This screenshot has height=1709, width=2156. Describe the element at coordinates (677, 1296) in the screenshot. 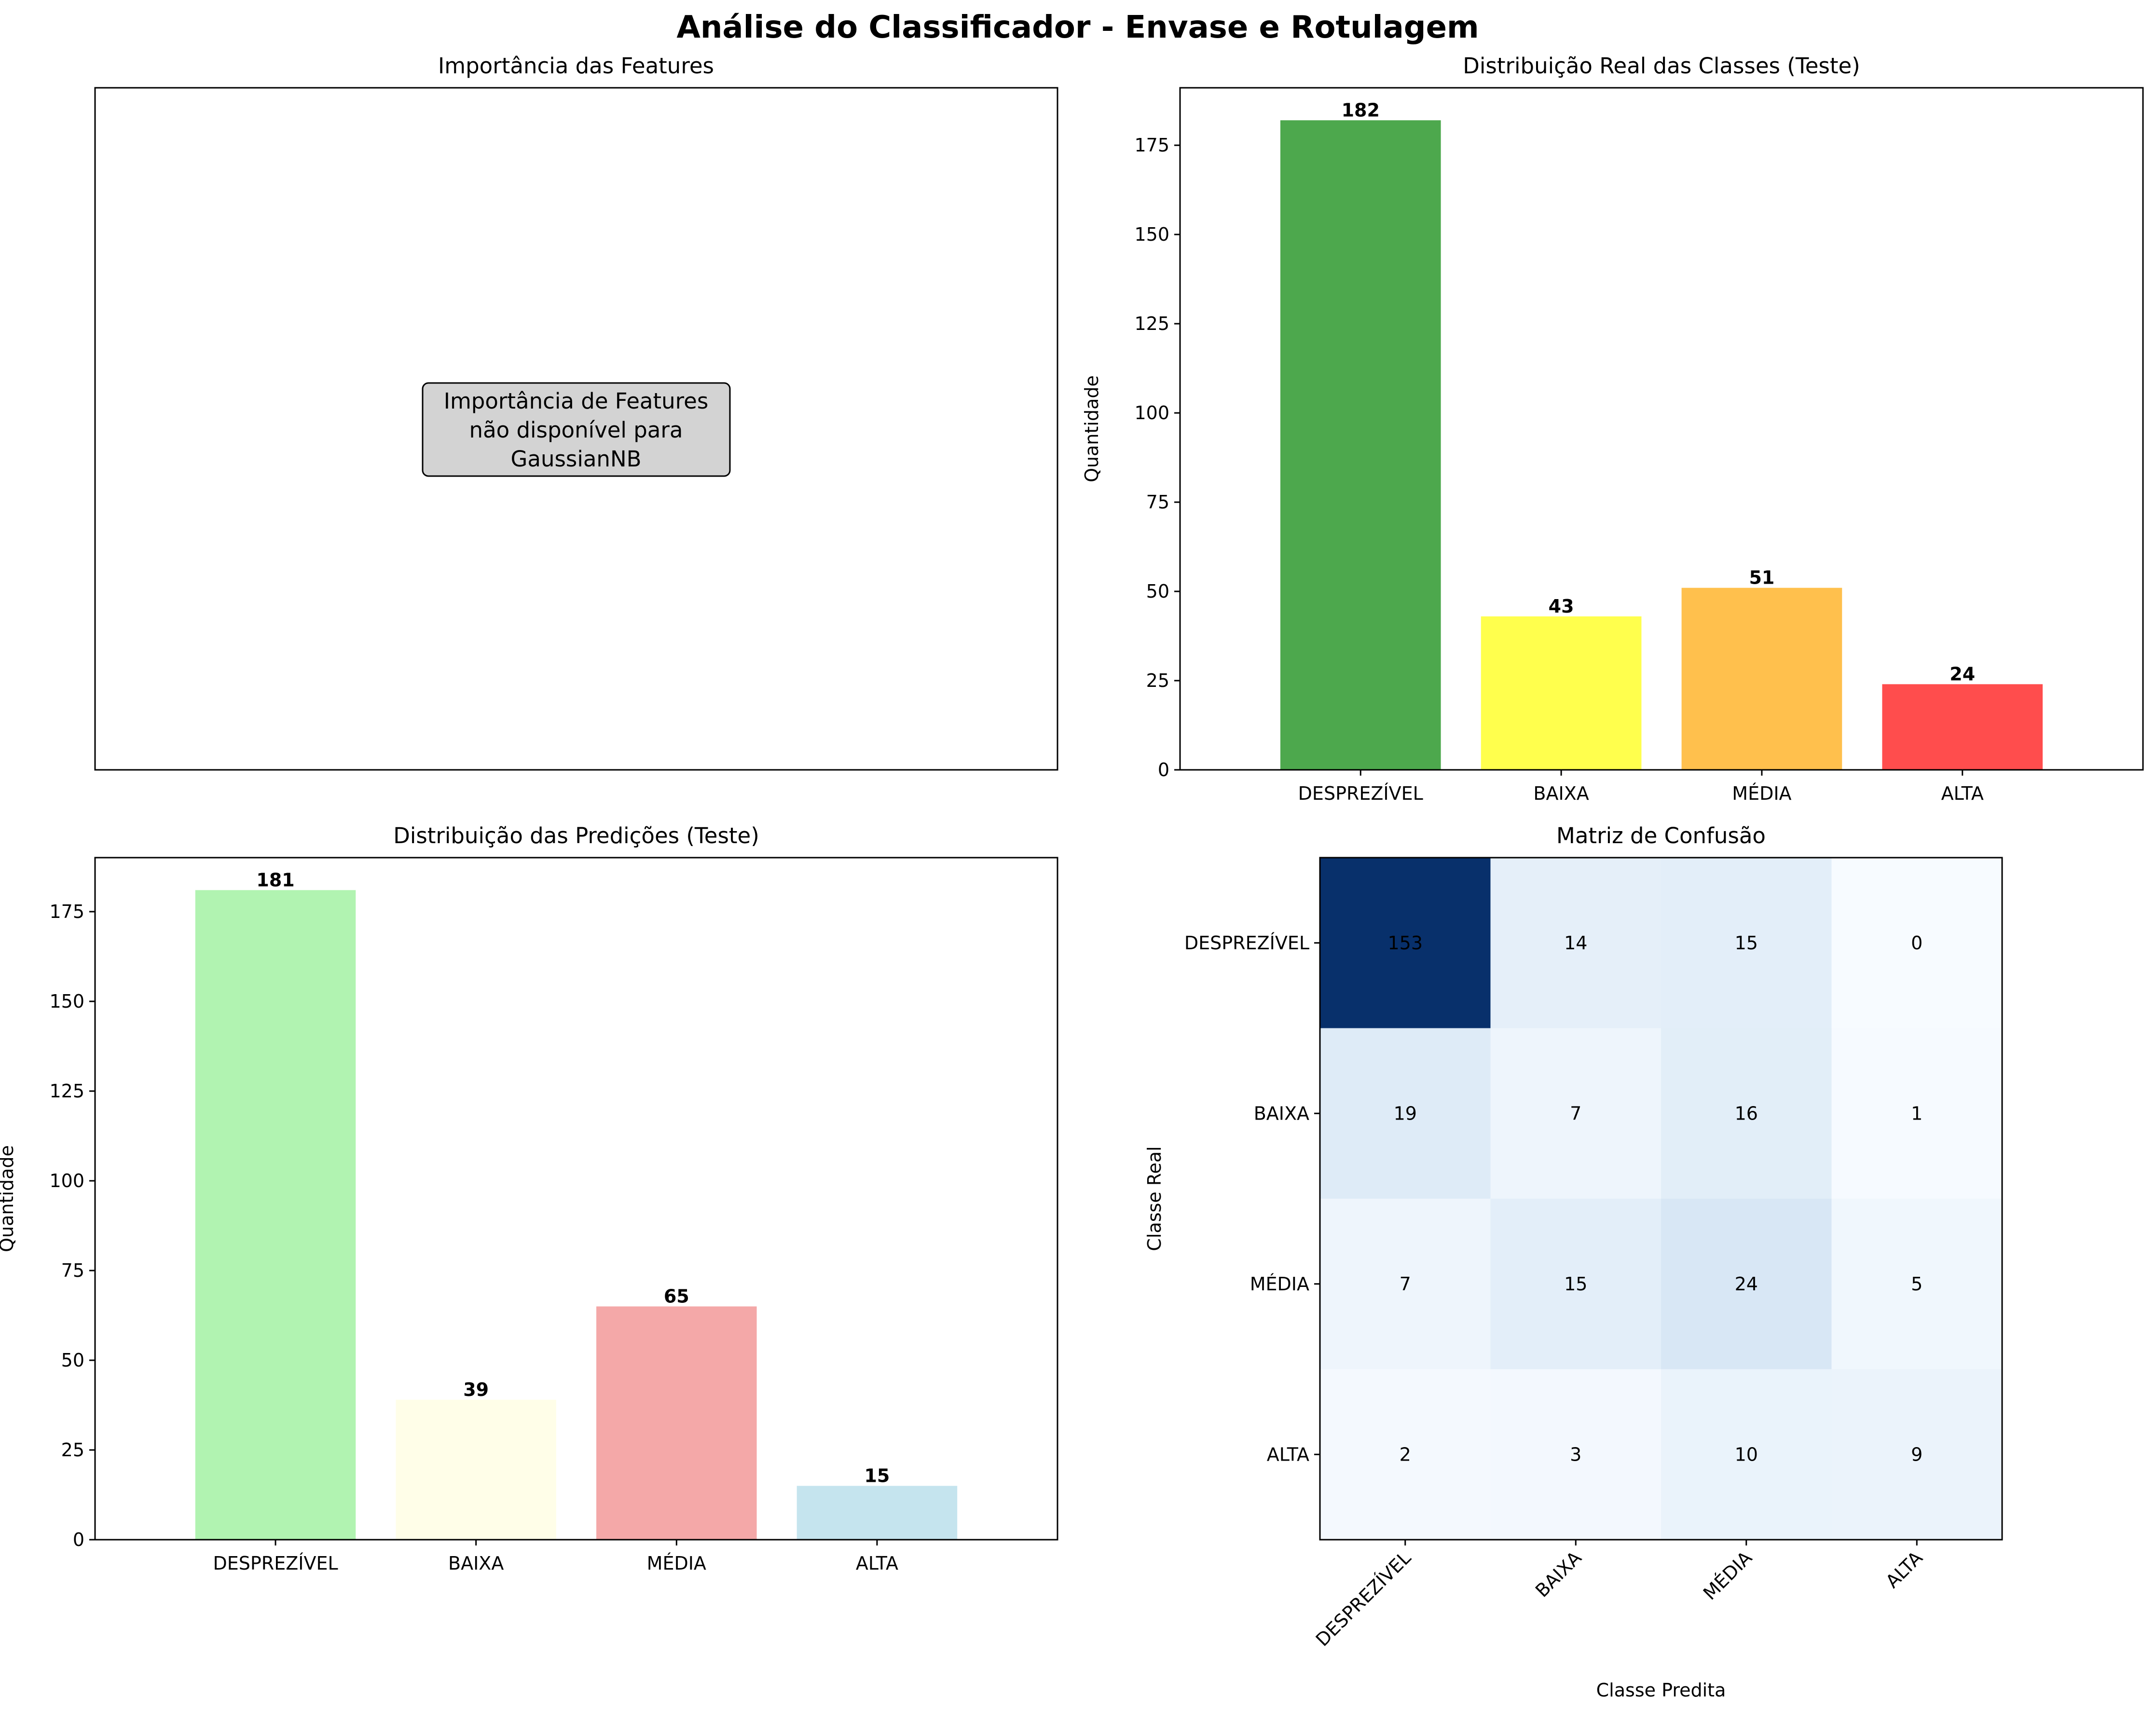

I see `prediction-distribution-bar-label-3: 65` at that location.